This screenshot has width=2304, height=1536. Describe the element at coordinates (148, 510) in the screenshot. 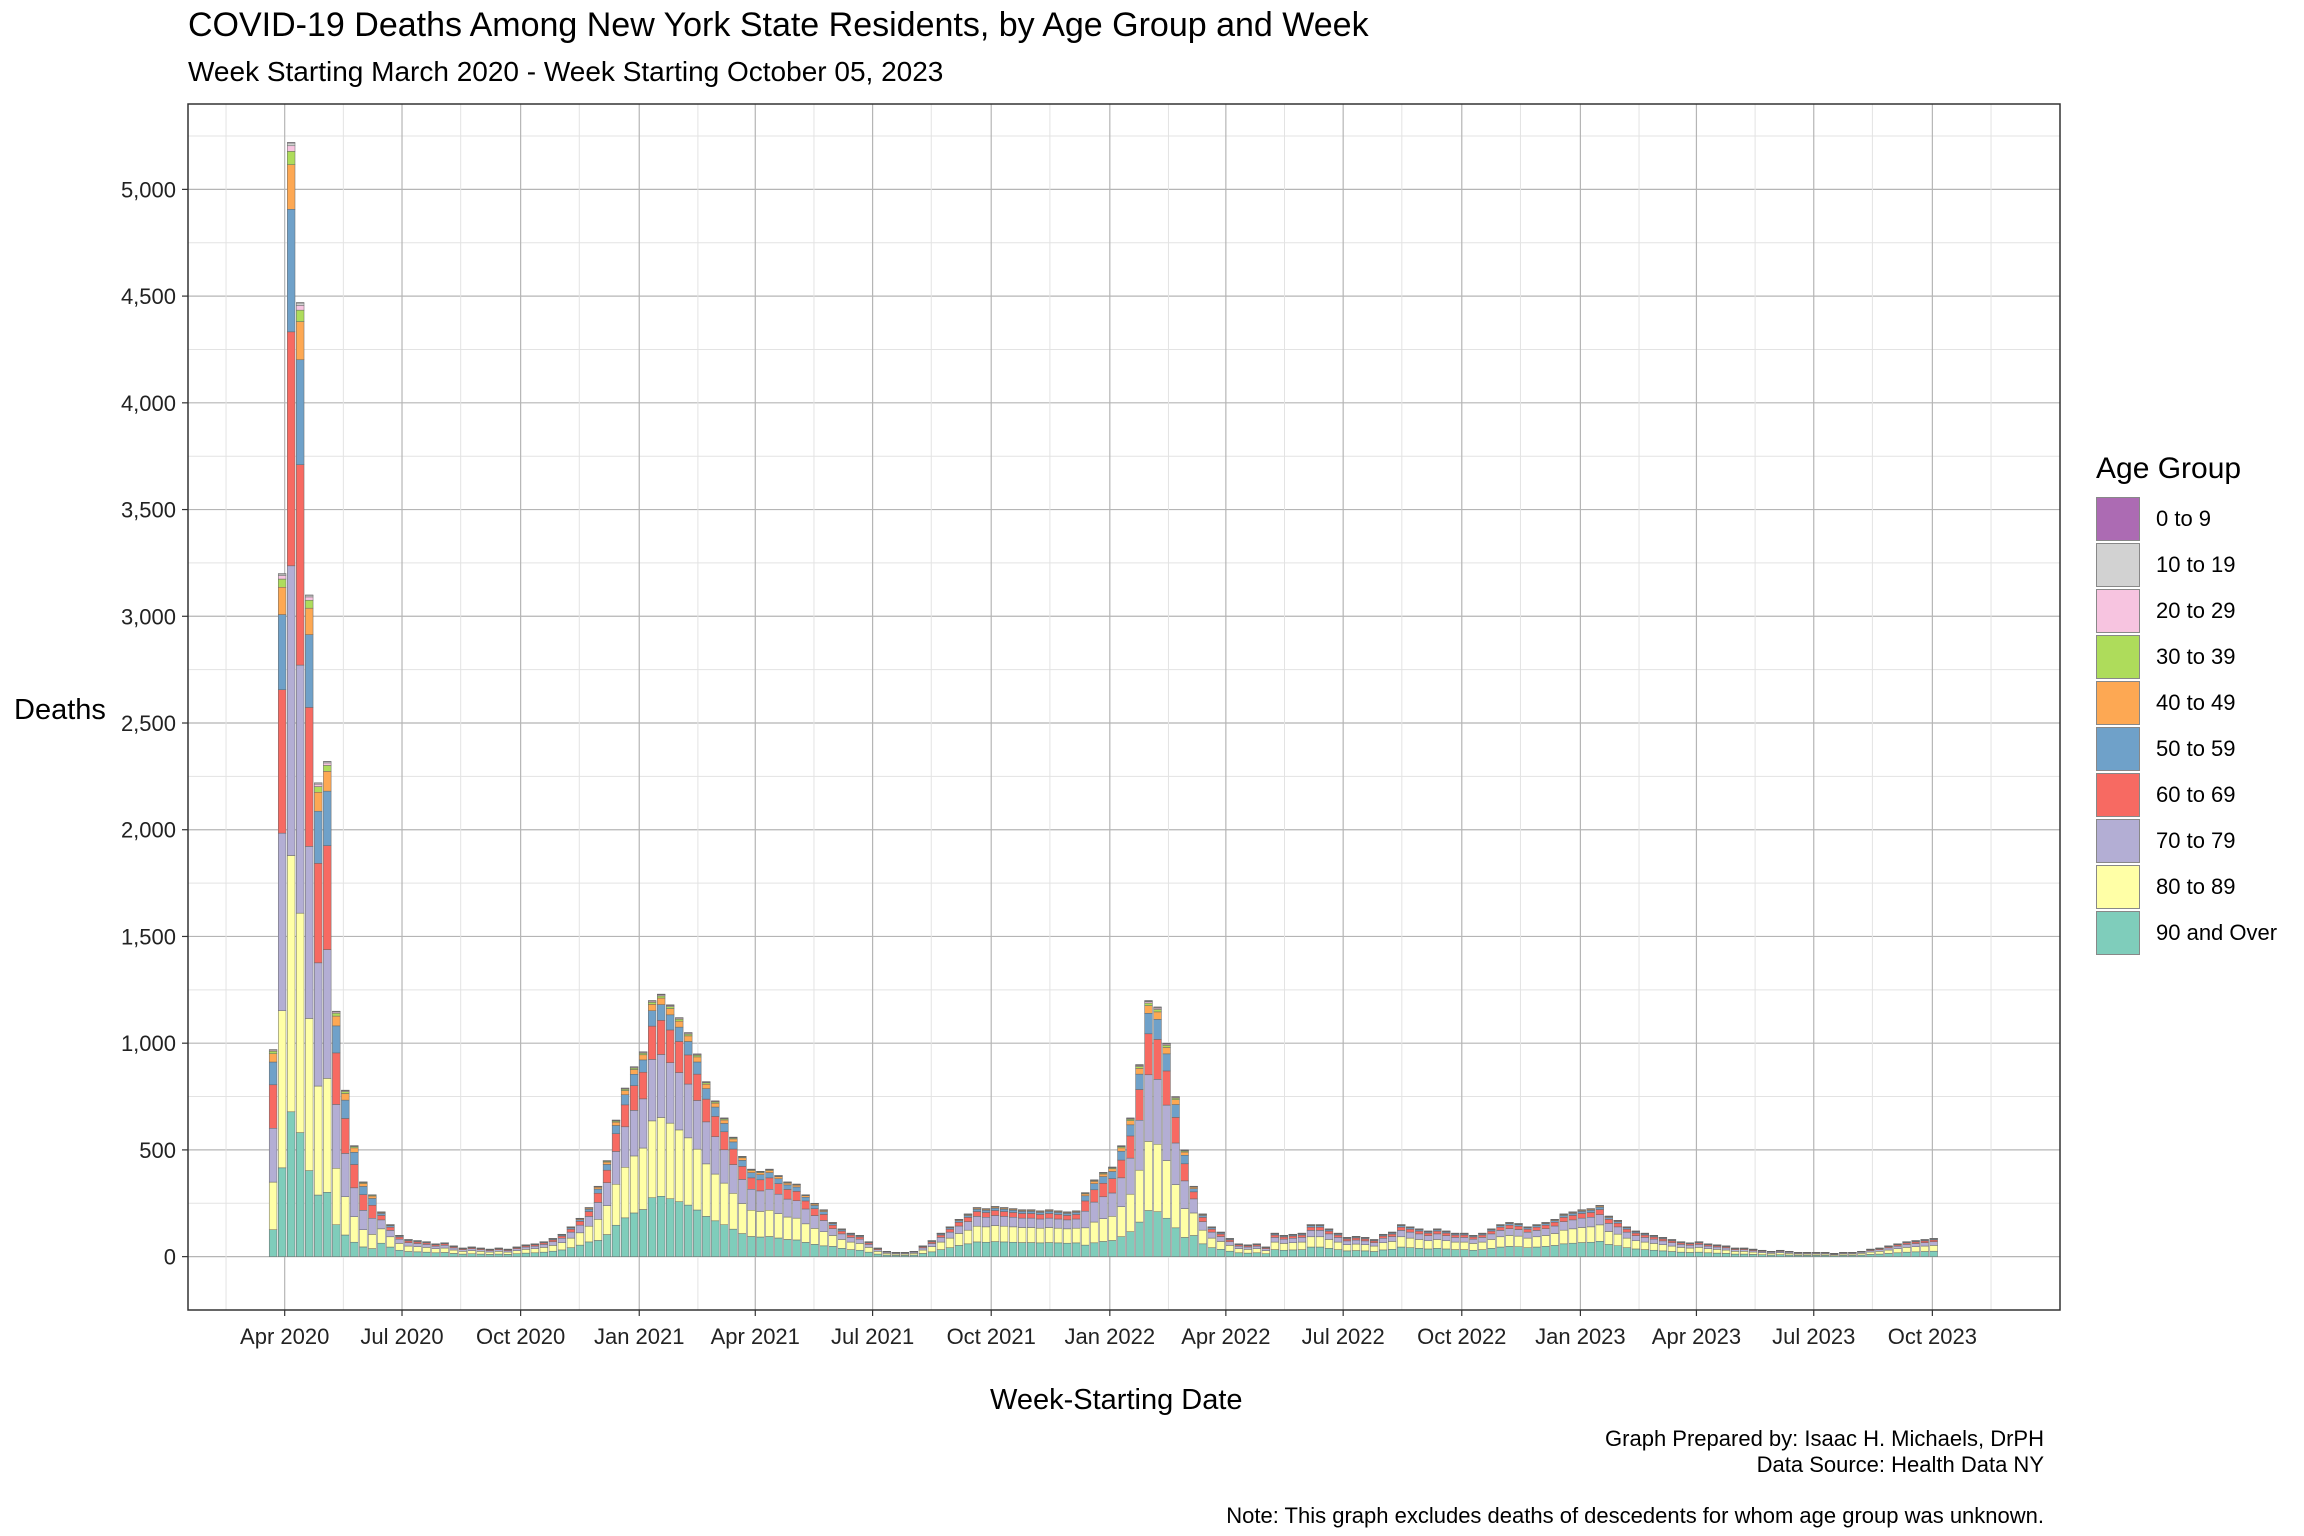

I see `y-tick-label: 3,500` at that location.